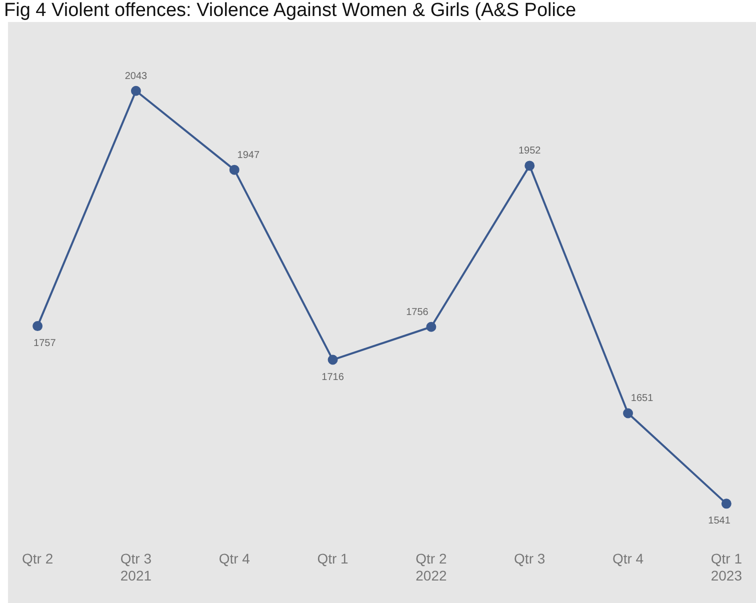 The height and width of the screenshot is (603, 756). What do you see at coordinates (333, 377) in the screenshot?
I see `data-label: 1716` at bounding box center [333, 377].